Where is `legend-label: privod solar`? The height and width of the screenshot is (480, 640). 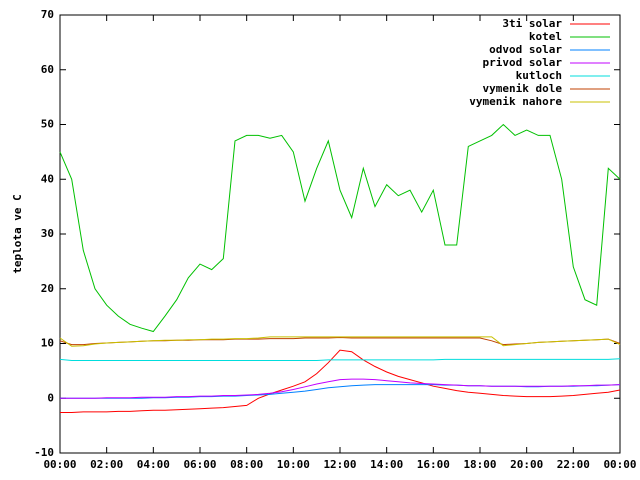 legend-label: privod solar is located at coordinates (523, 62).